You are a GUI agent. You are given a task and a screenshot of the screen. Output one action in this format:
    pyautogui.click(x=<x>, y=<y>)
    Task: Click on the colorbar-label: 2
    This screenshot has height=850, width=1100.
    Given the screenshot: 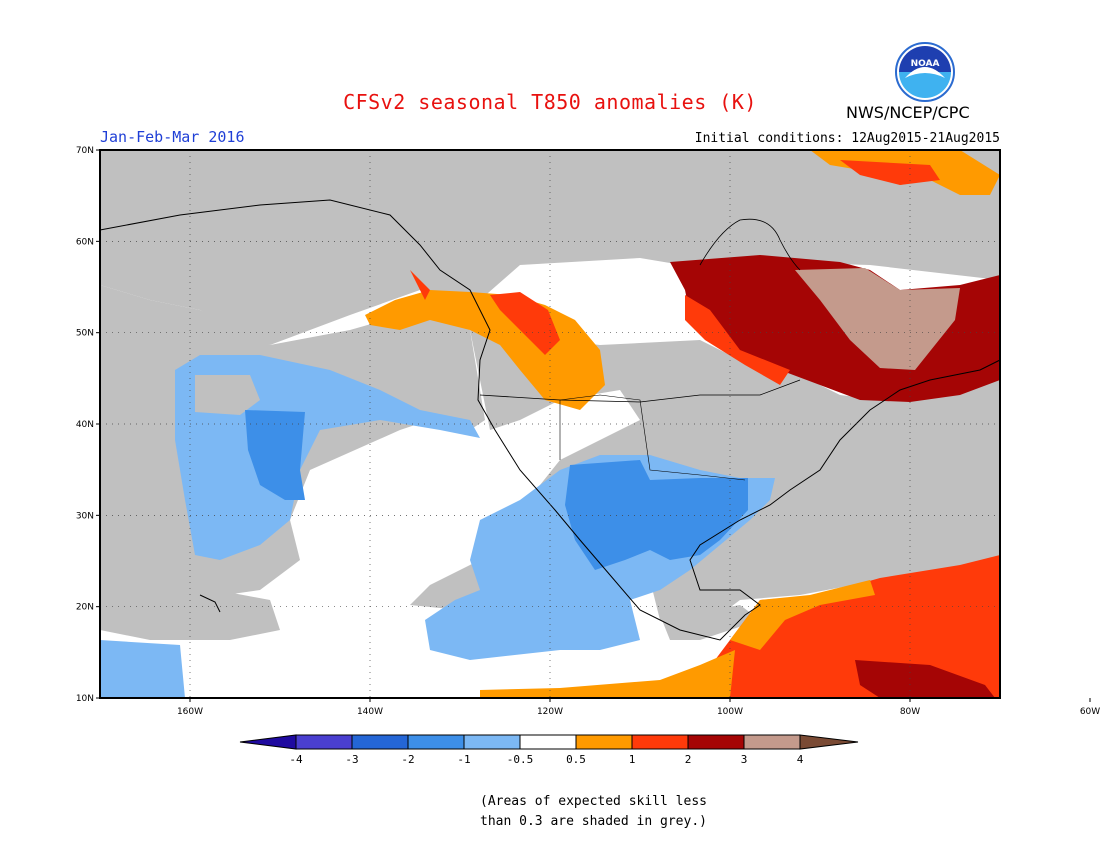 What is the action you would take?
    pyautogui.click(x=688, y=759)
    